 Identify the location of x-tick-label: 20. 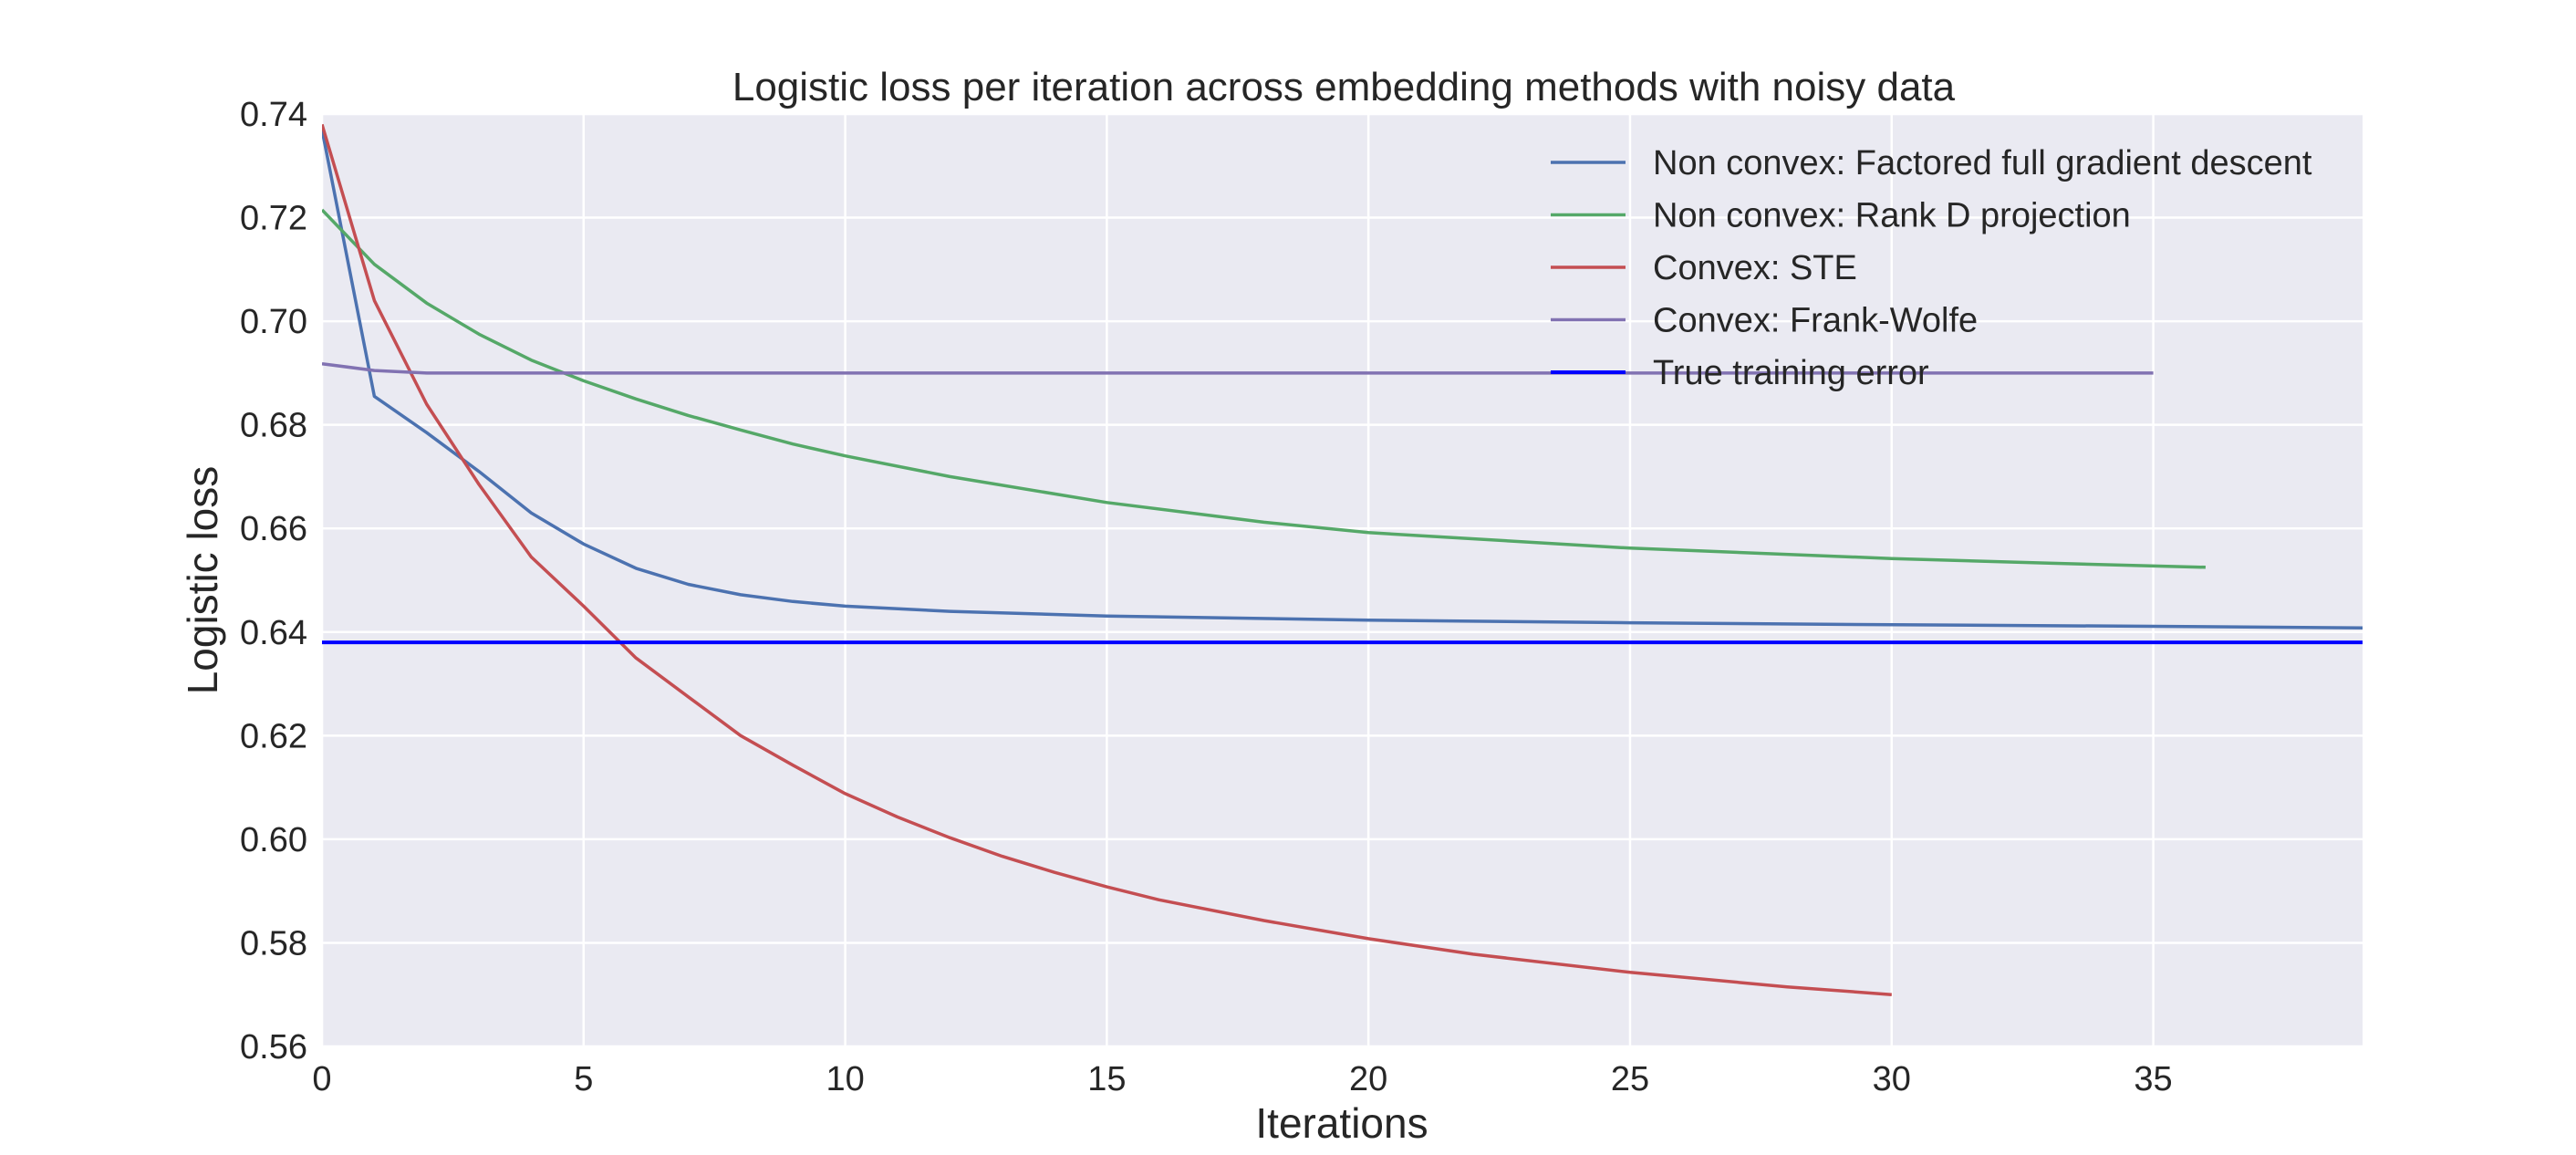
(1368, 1079).